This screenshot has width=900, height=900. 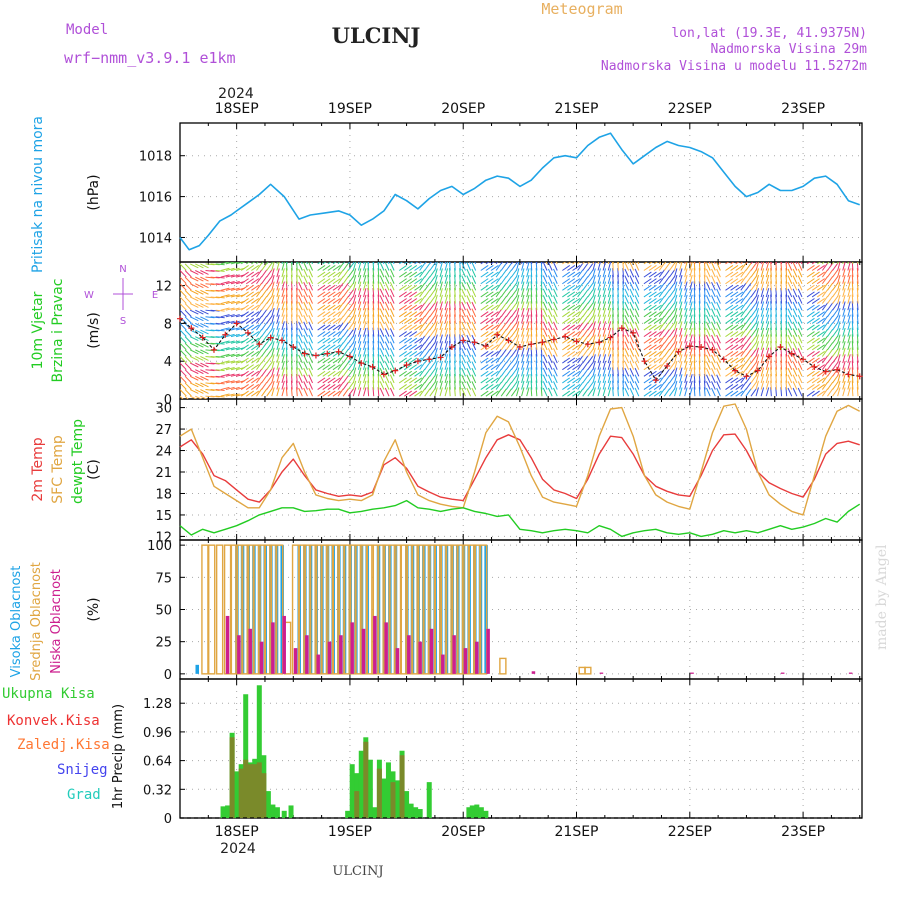 I want to click on wind-speed-marker, so click(x=791, y=353).